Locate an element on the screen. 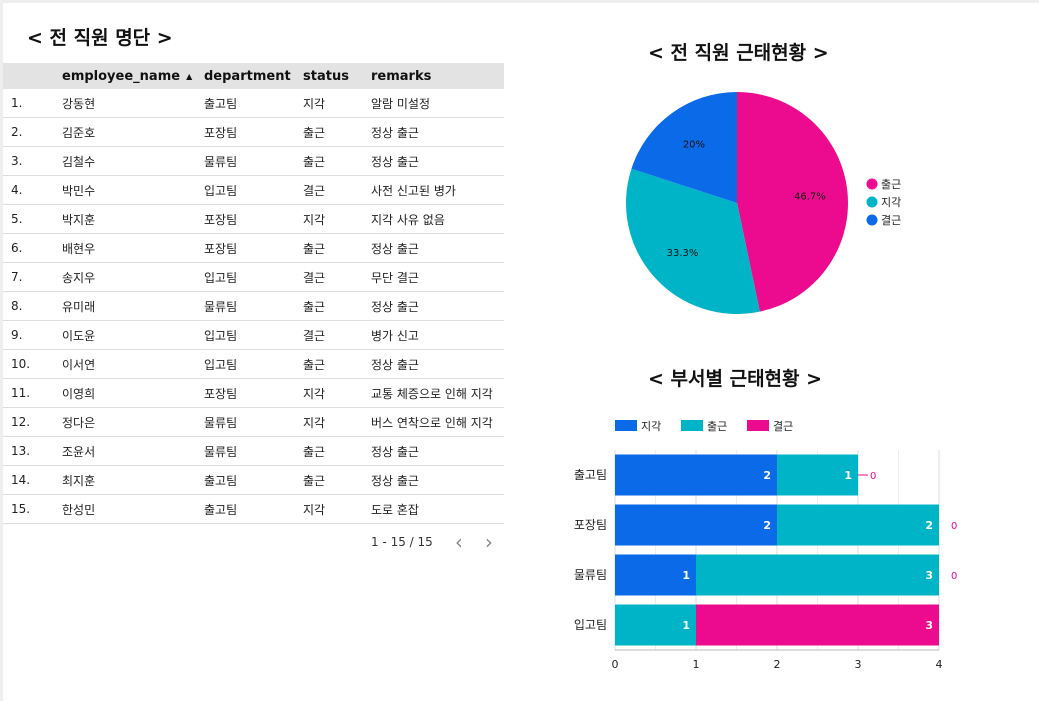 This screenshot has height=701, width=1039. prev-page-button: ‹ is located at coordinates (458, 542).